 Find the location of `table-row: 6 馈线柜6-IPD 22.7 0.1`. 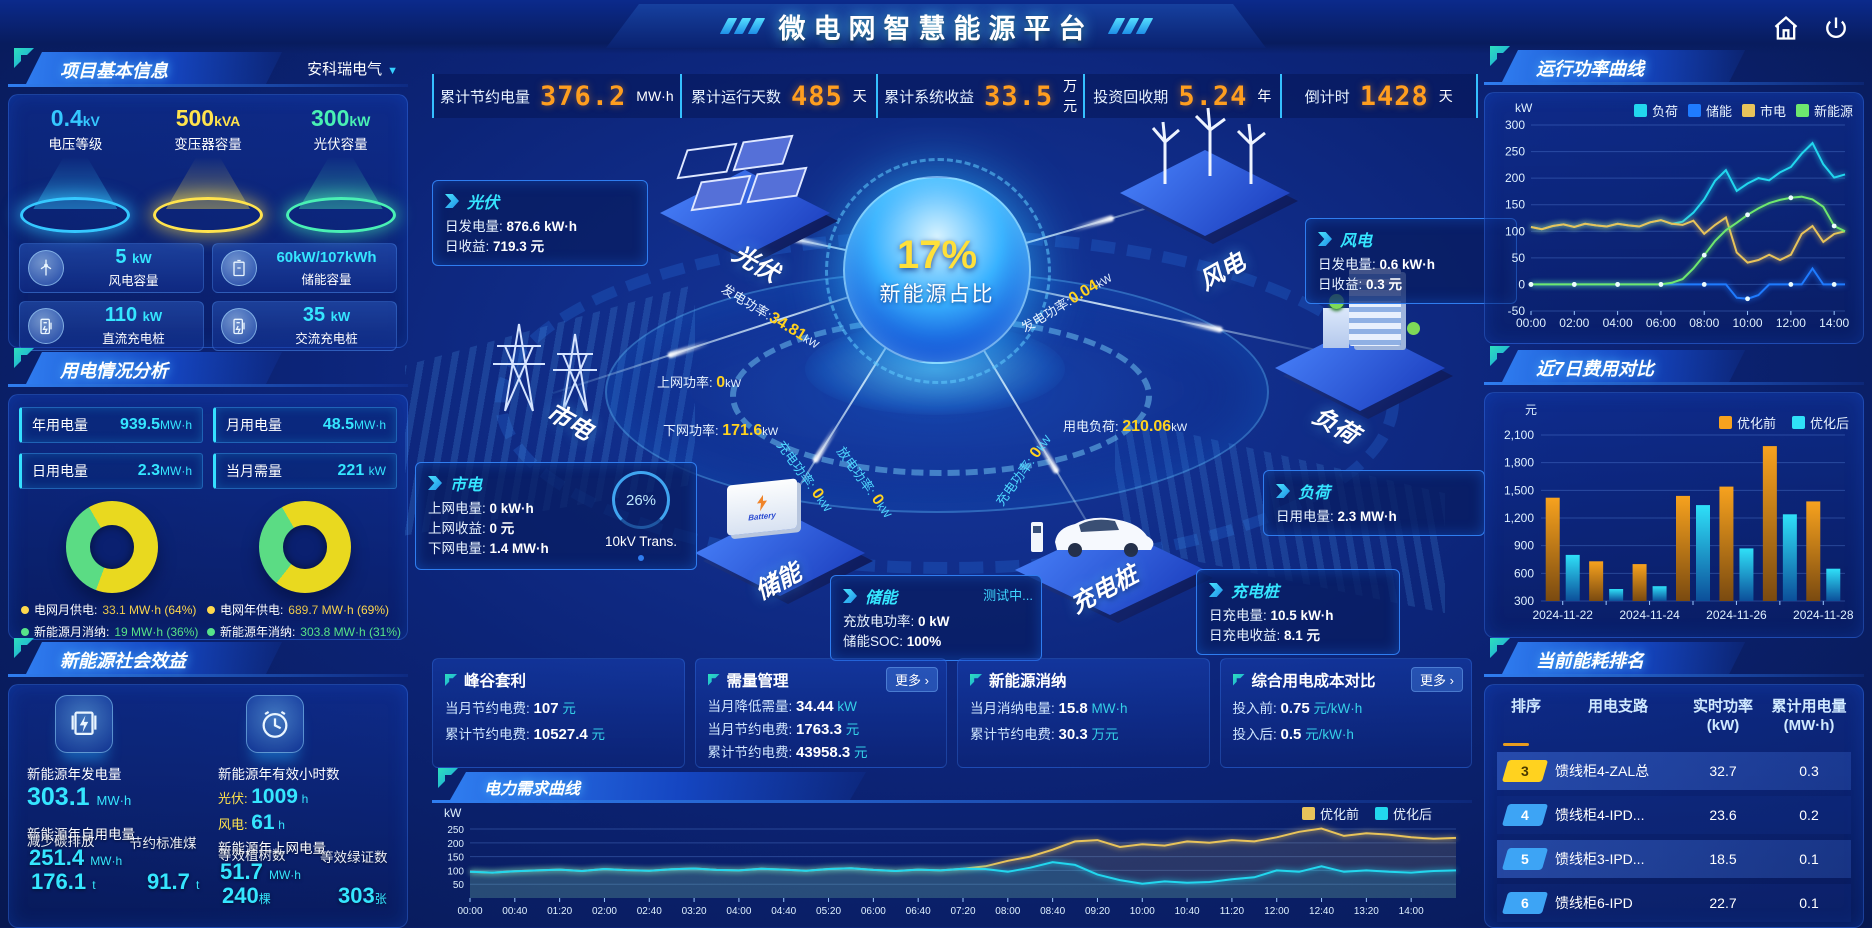

table-row: 6 馈线柜6-IPD 22.7 0.1 is located at coordinates (1674, 903).